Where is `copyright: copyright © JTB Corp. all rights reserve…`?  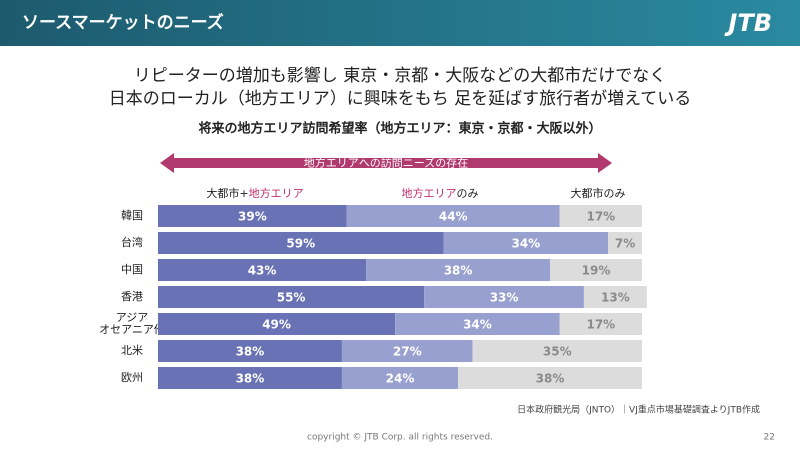 copyright: copyright © JTB Corp. all rights reserve… is located at coordinates (400, 438).